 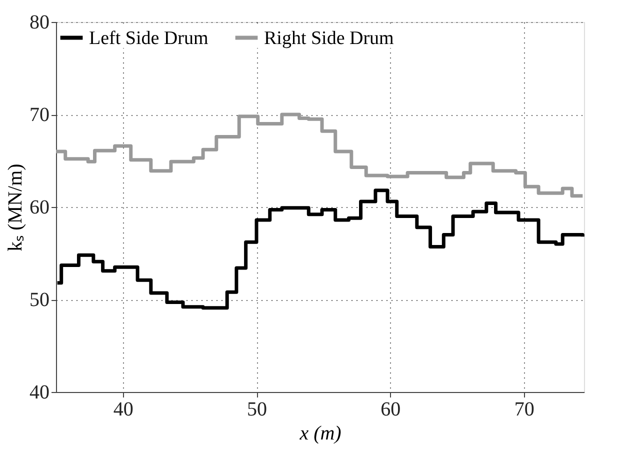 I want to click on x-tick-label: 60, so click(x=390, y=409).